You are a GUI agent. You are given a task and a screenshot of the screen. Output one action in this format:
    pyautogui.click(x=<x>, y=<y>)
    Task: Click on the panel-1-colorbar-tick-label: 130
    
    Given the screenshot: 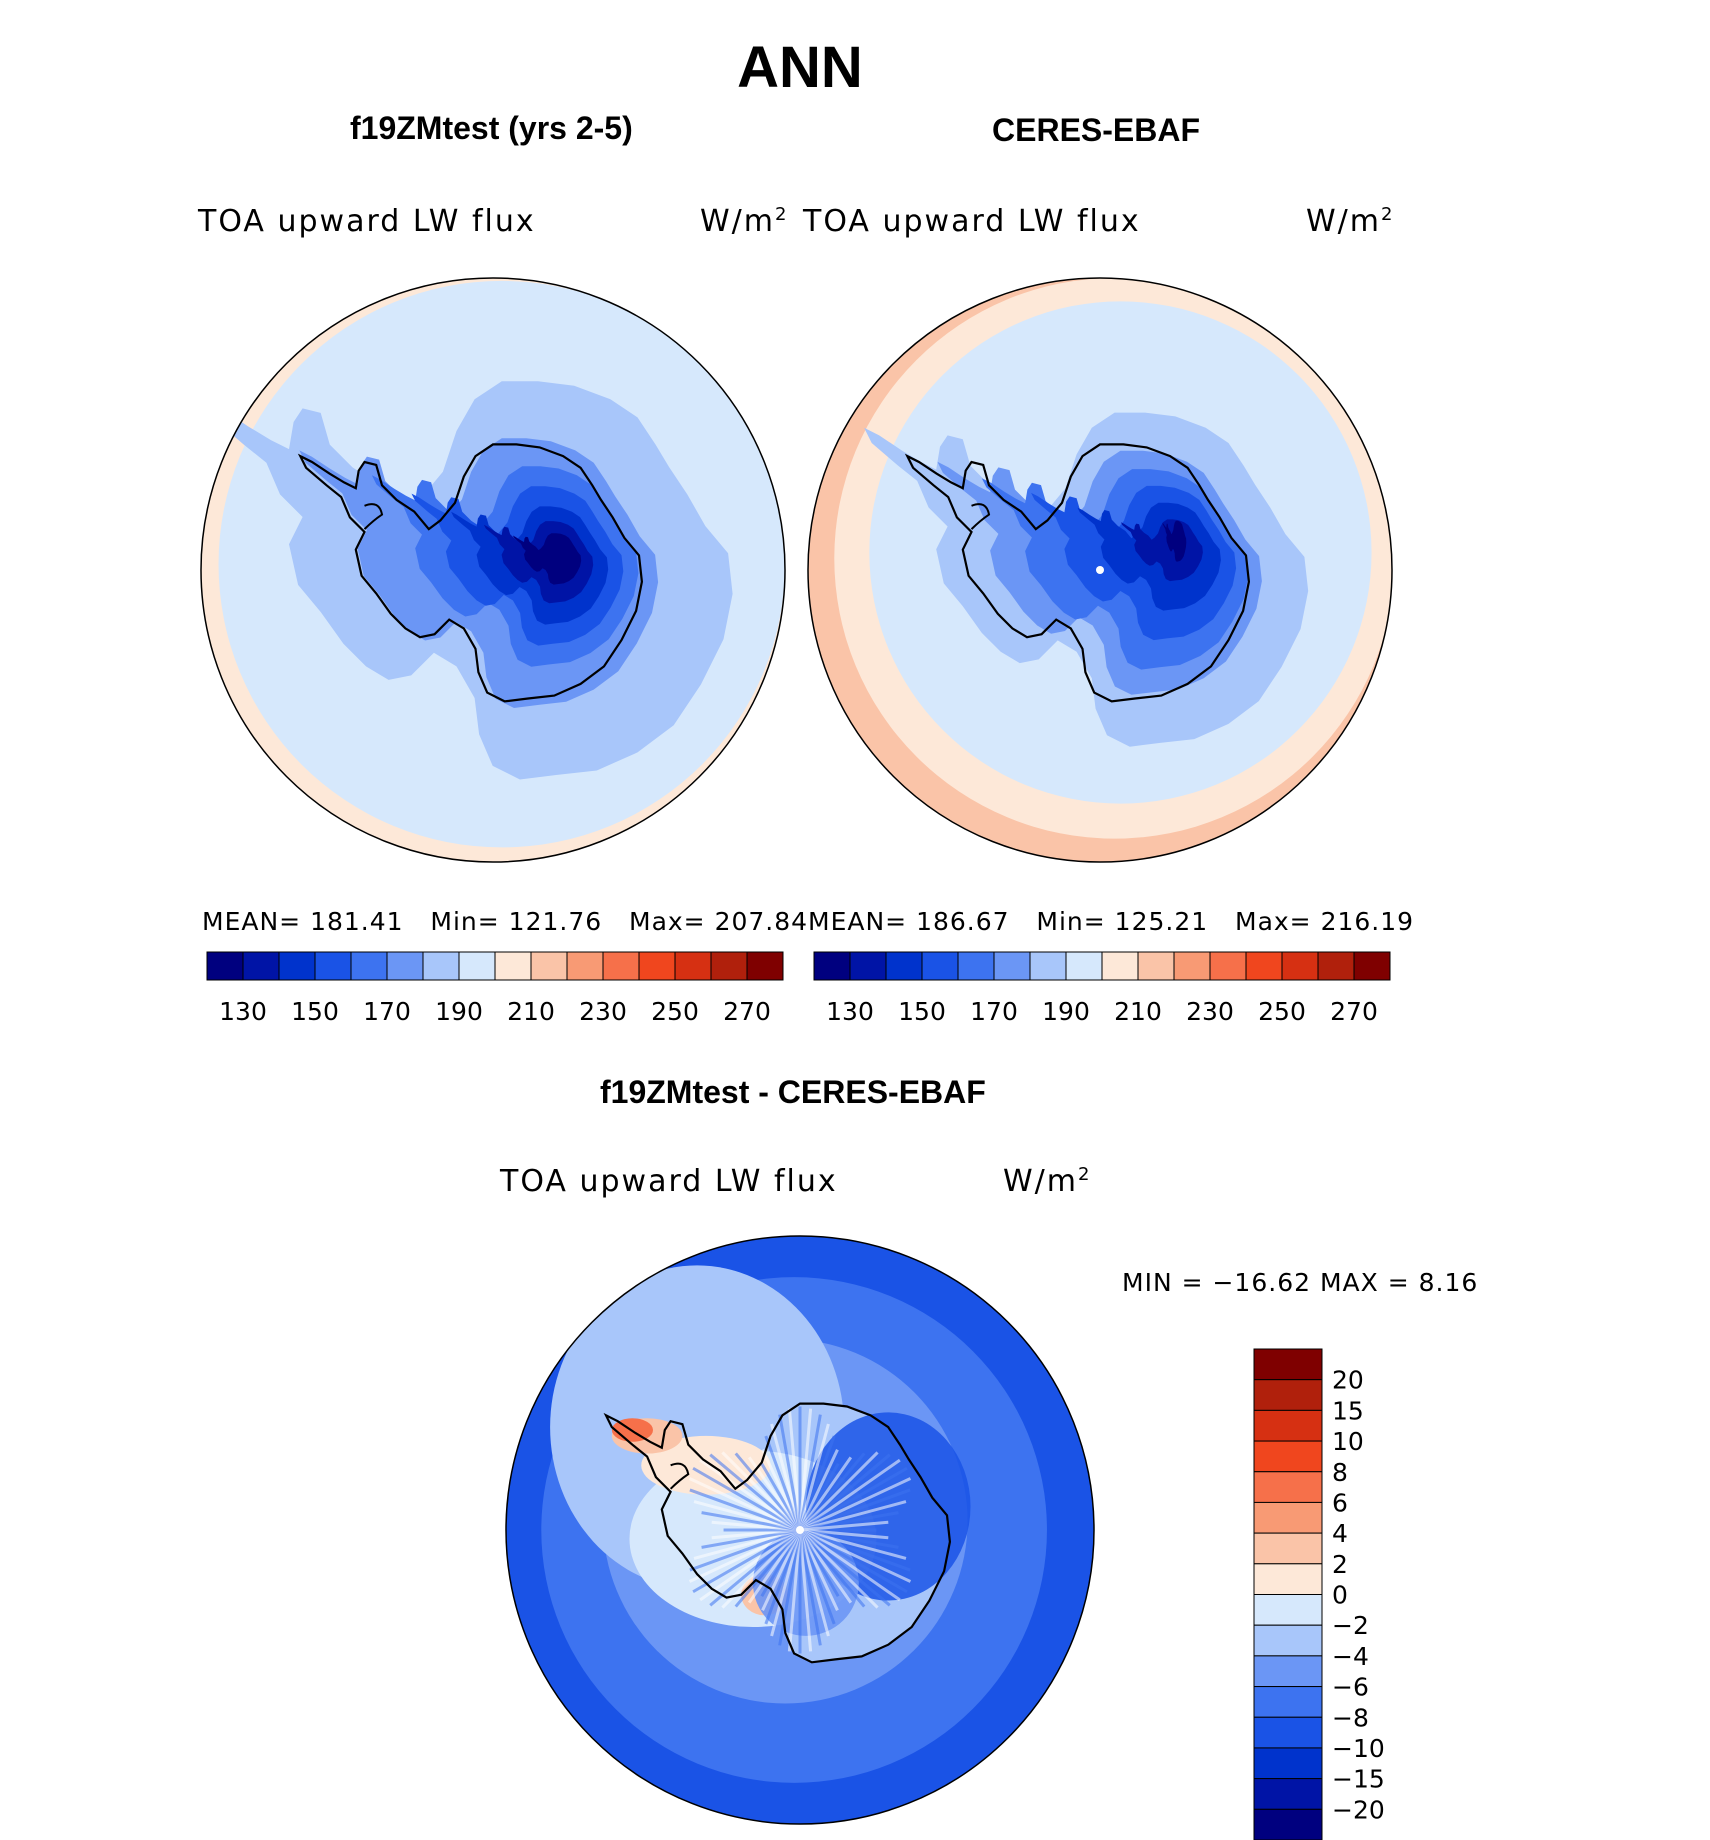 What is the action you would take?
    pyautogui.click(x=243, y=1011)
    